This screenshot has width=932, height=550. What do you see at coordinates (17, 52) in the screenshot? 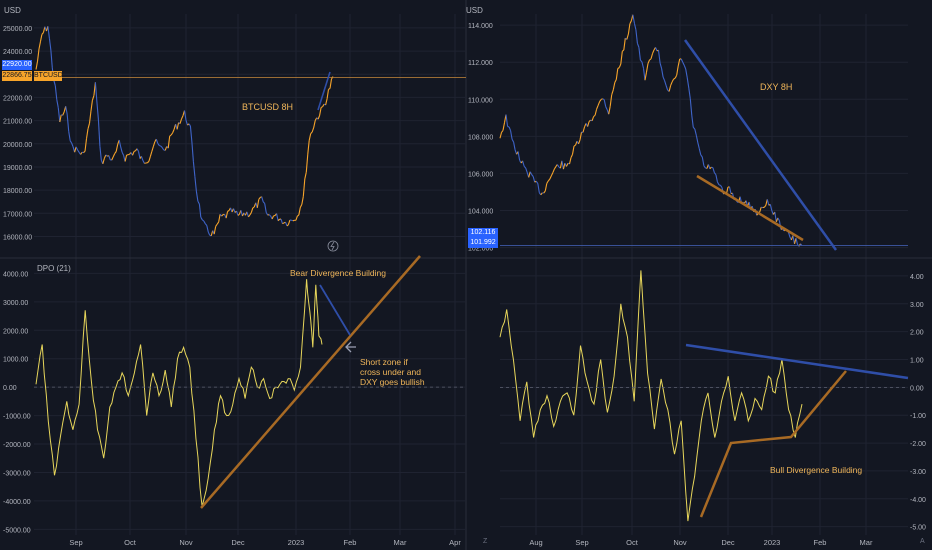
I see `btc-ytick-label-1: 24000.00` at bounding box center [17, 52].